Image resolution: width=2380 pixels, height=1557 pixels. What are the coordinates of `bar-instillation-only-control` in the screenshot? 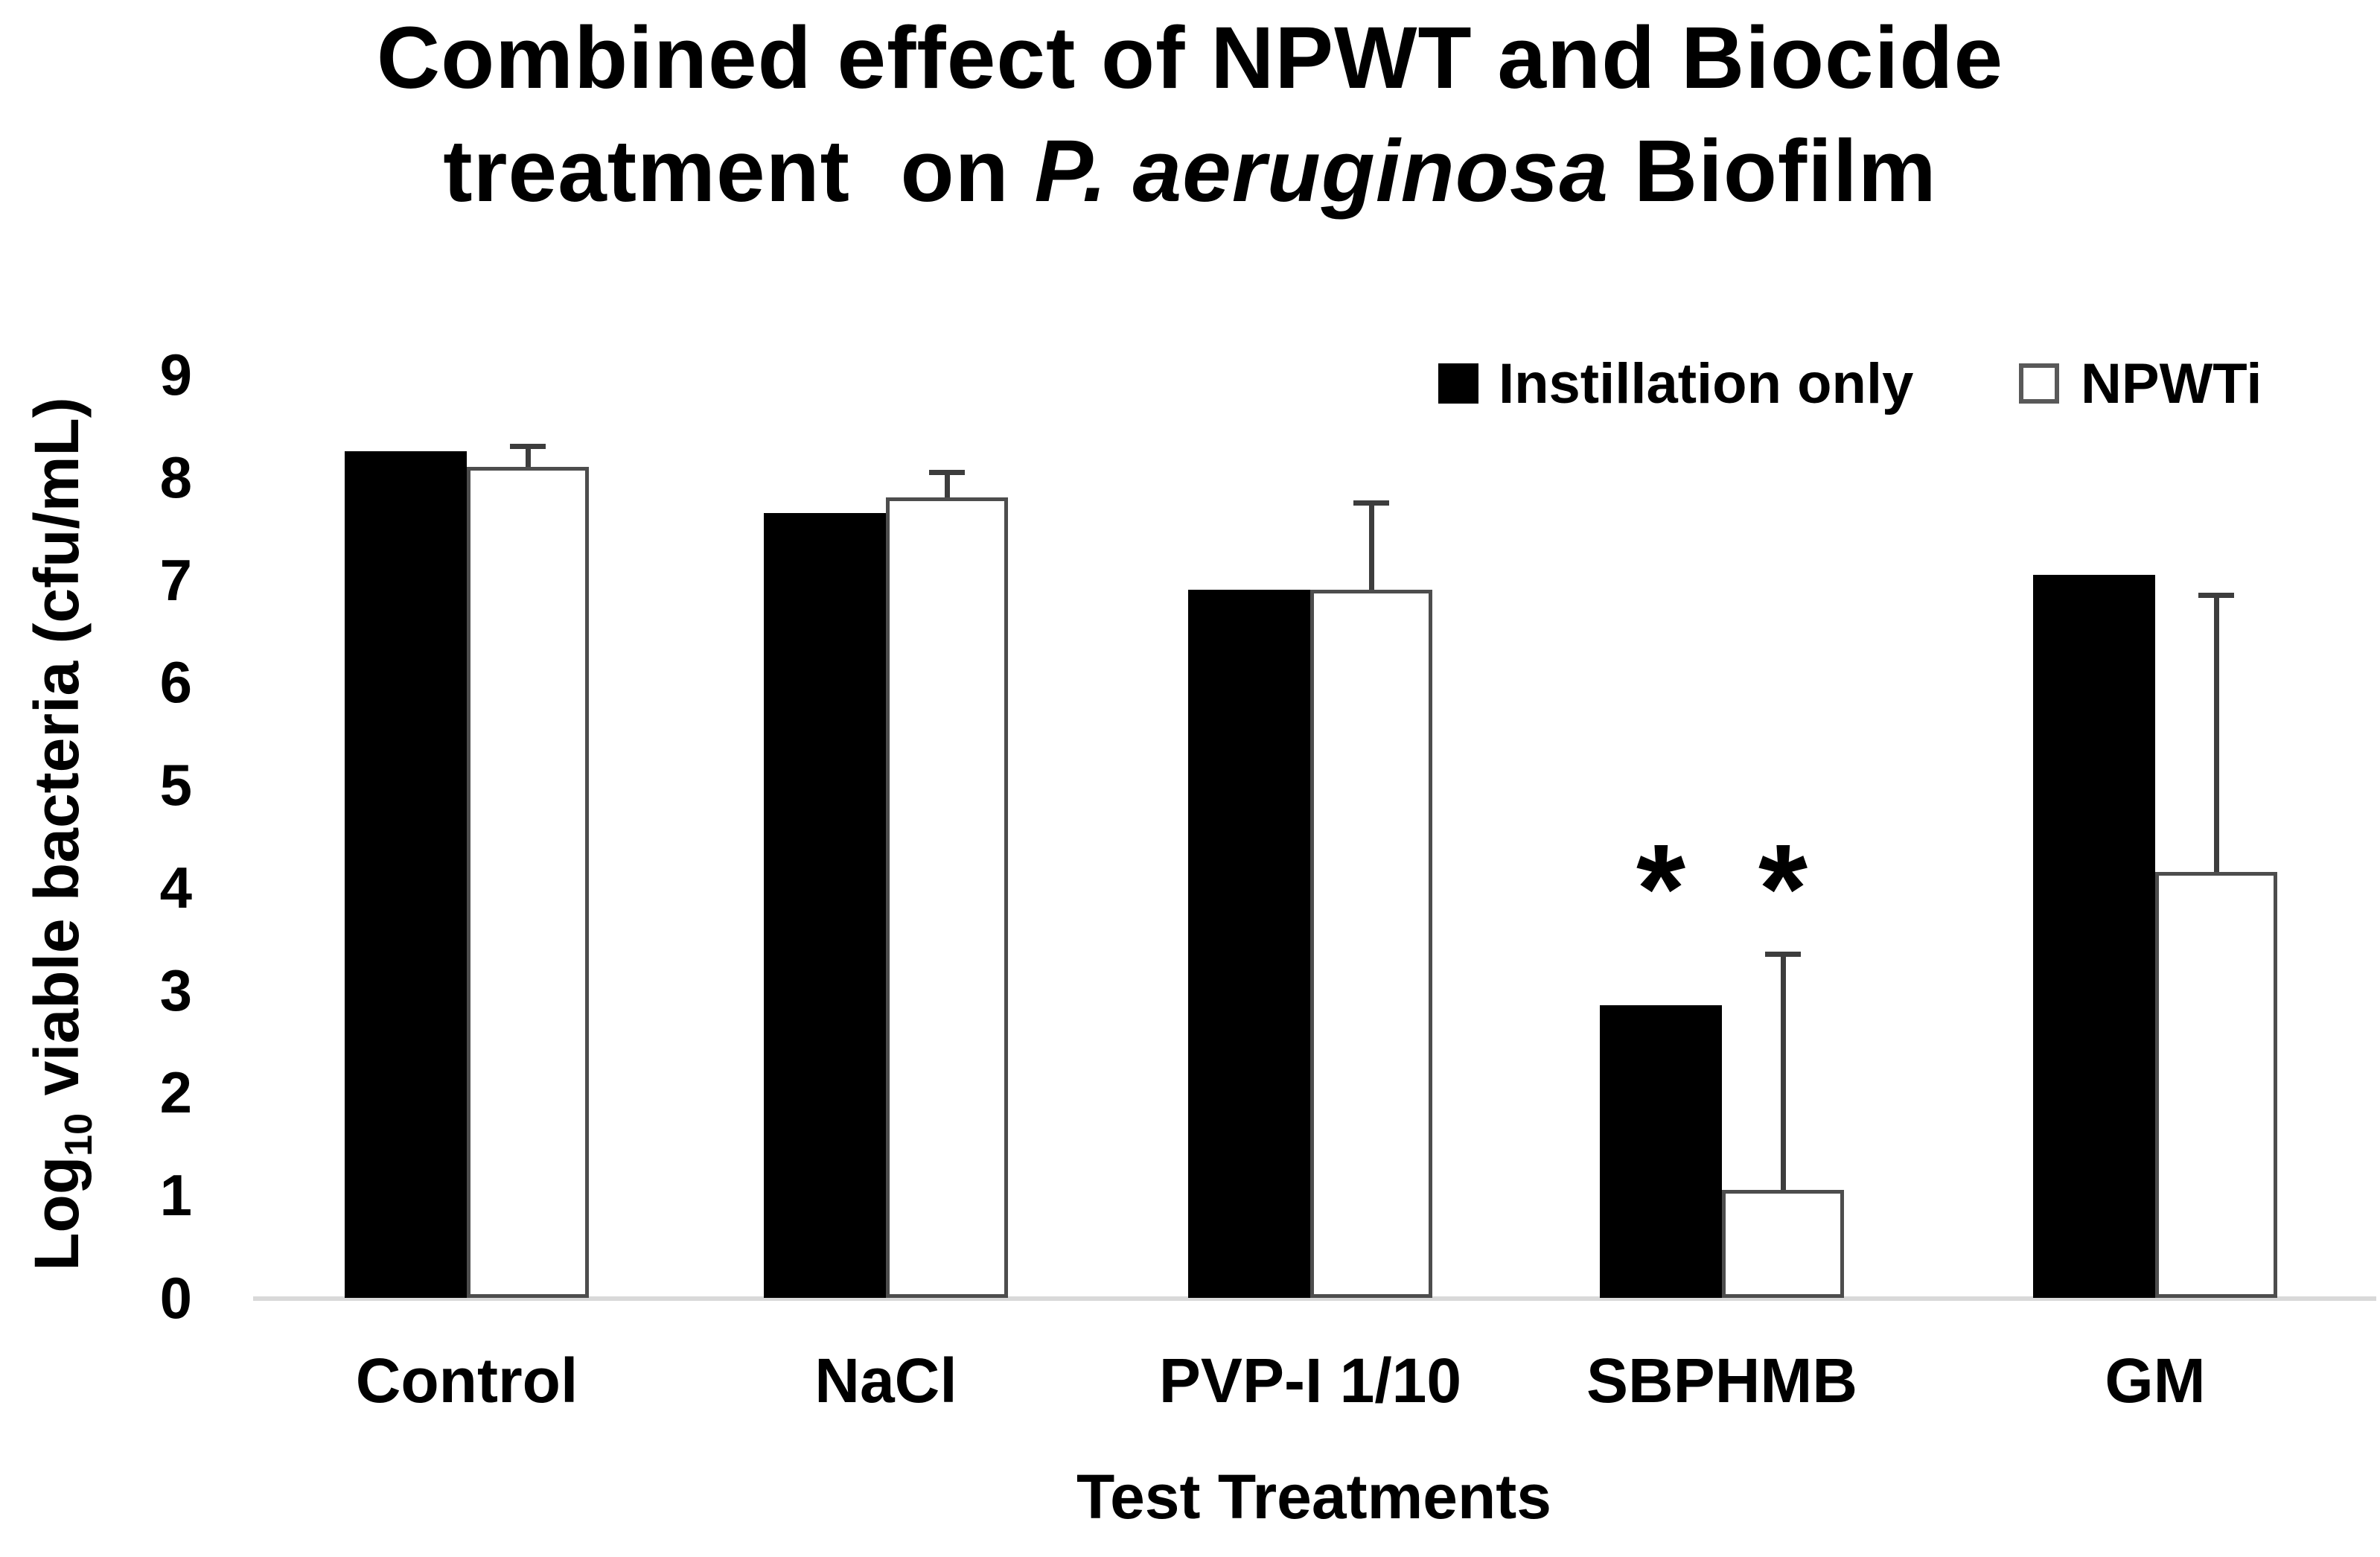 It's located at (406, 874).